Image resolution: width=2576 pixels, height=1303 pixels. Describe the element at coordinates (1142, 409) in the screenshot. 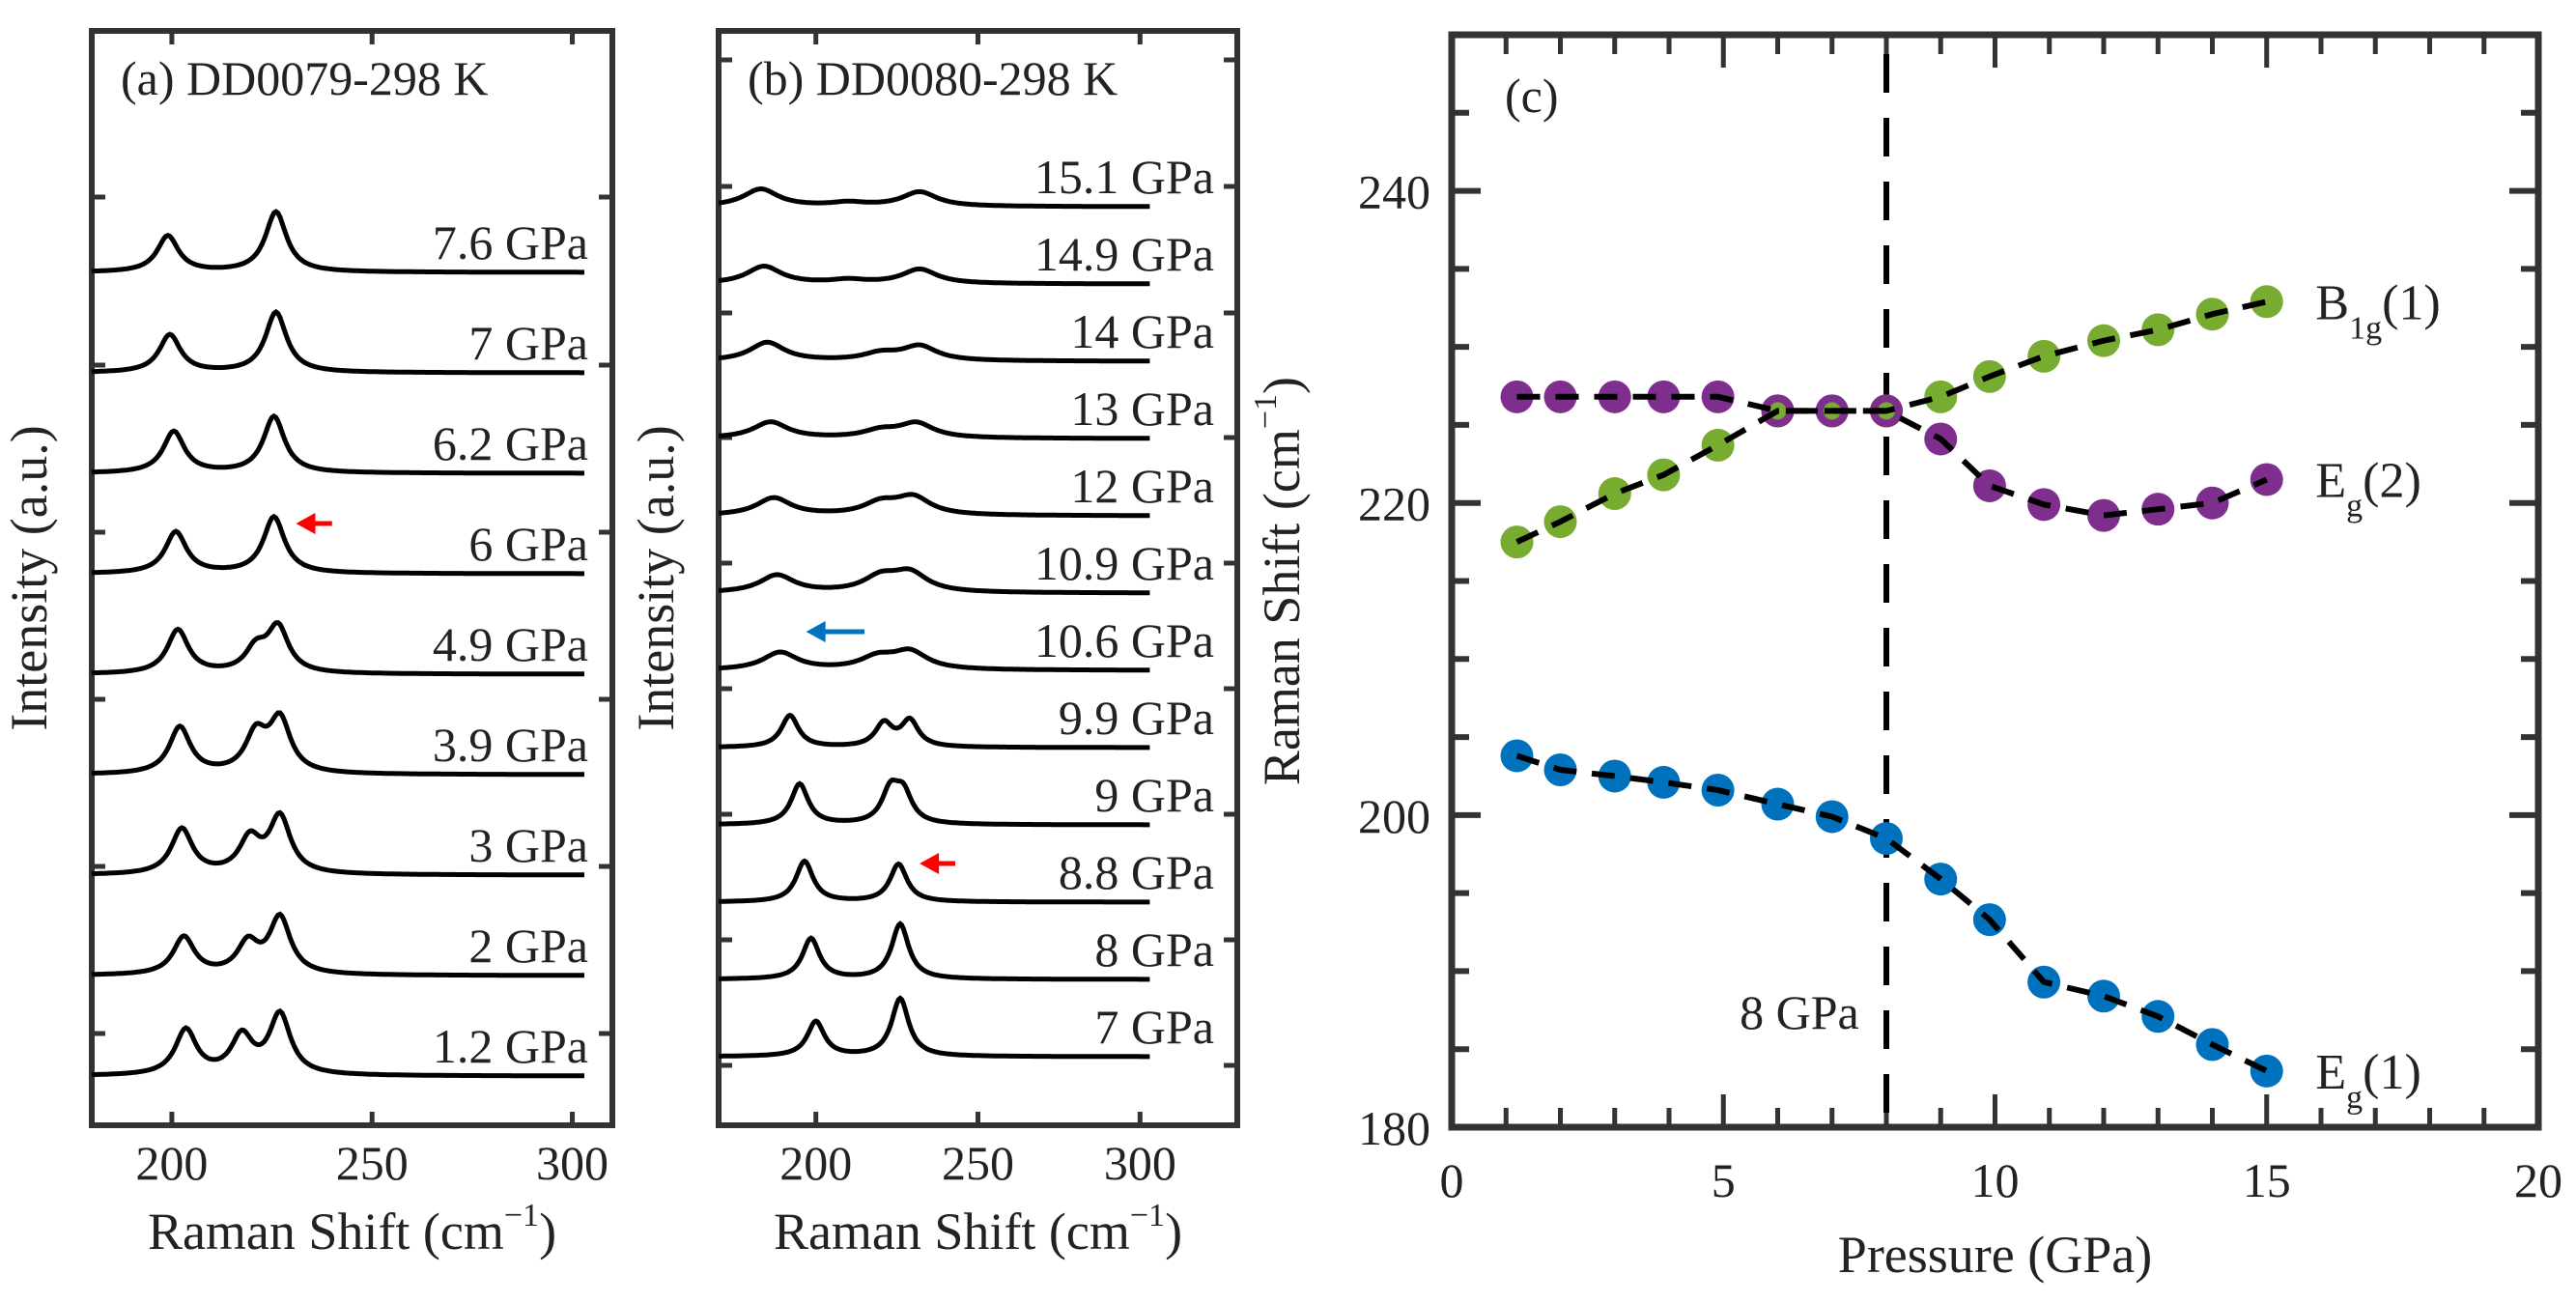

I see `spectrum-label: 13 GPa` at that location.